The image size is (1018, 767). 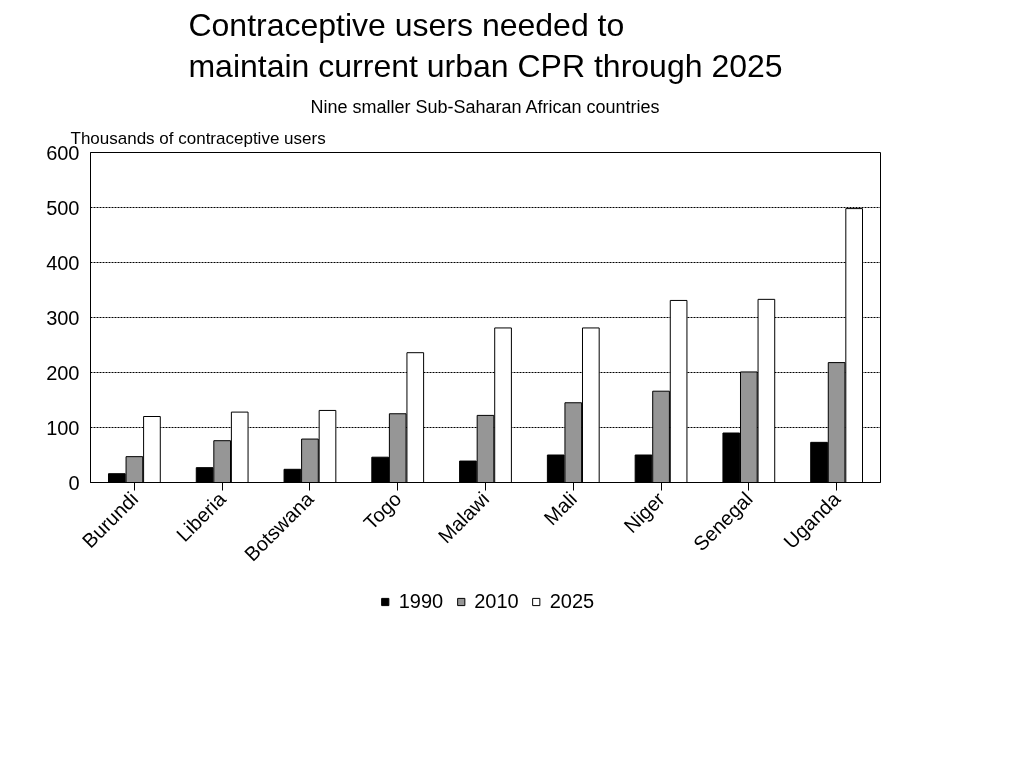 I want to click on chart-subtitle: Nine smaller Sub-Saharan African countries, so click(x=485, y=106).